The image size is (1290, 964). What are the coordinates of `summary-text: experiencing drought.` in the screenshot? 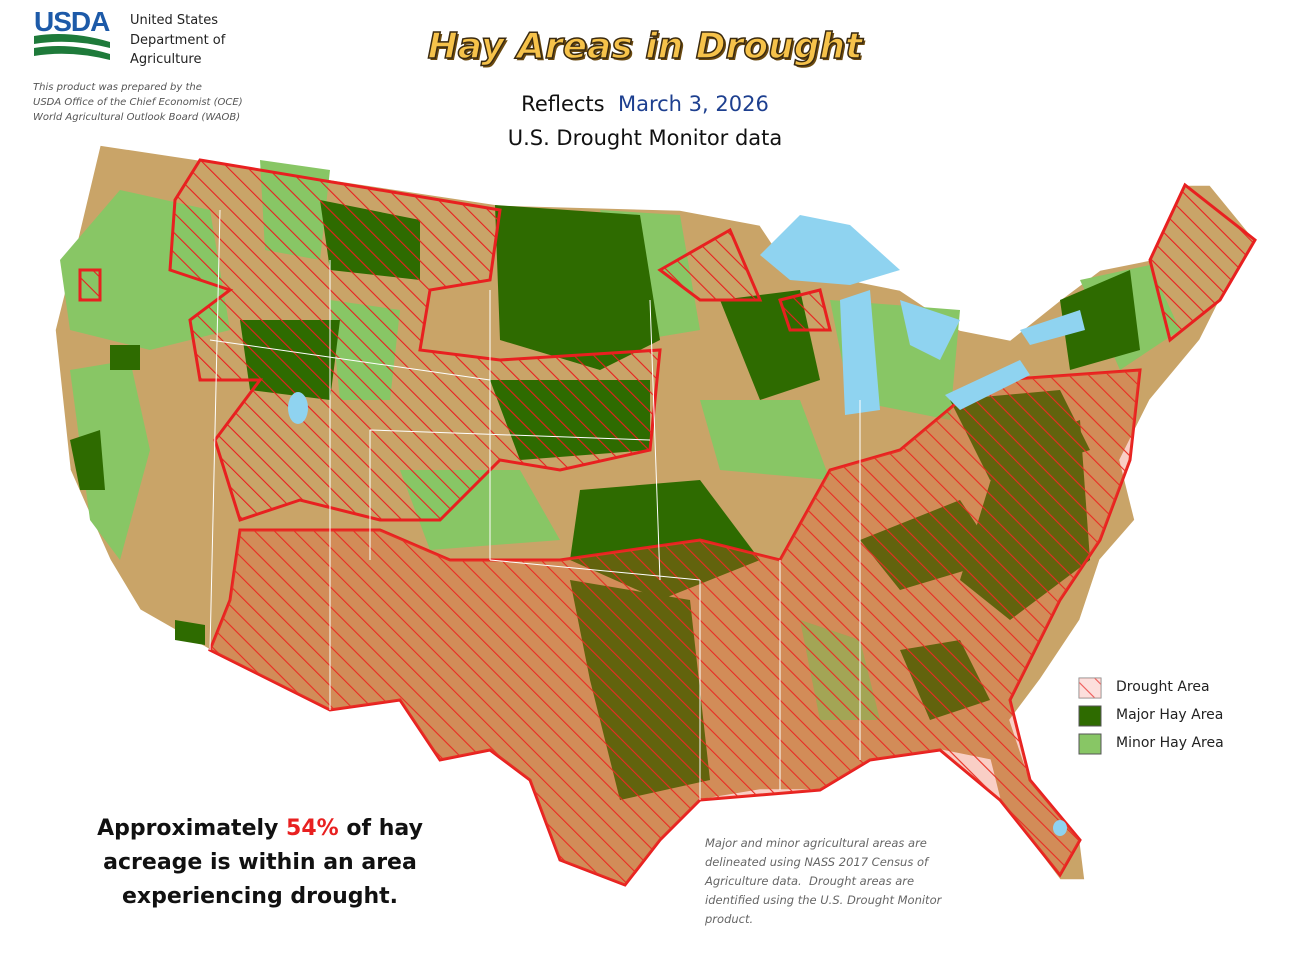 It's located at (260, 896).